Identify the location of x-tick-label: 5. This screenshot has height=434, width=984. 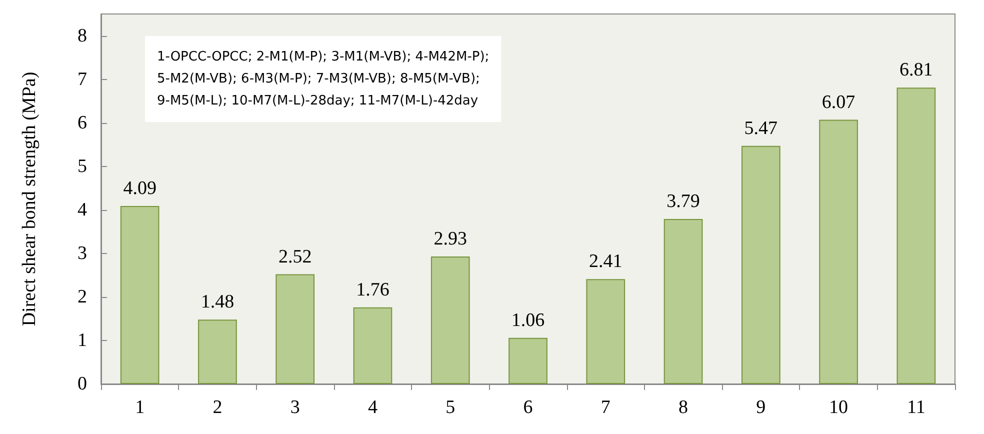
(451, 407).